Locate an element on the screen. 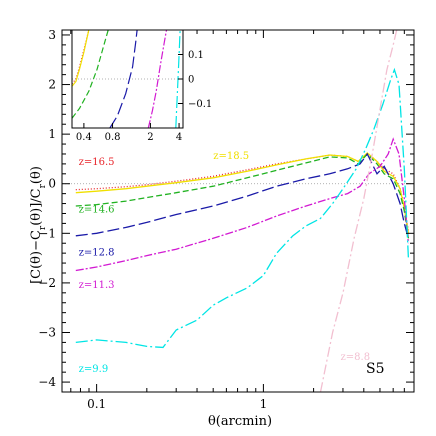 The width and height of the screenshot is (436, 436). x-tick-label: 0.1 is located at coordinates (96, 404).